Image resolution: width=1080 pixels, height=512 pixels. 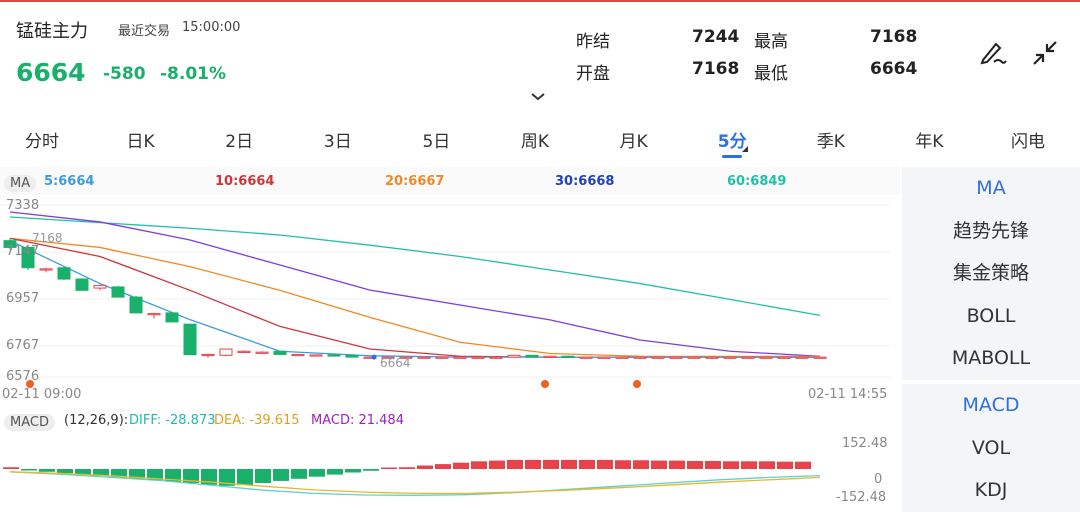 What do you see at coordinates (357, 420) in the screenshot?
I see `macd-value: MACD: 21.484` at bounding box center [357, 420].